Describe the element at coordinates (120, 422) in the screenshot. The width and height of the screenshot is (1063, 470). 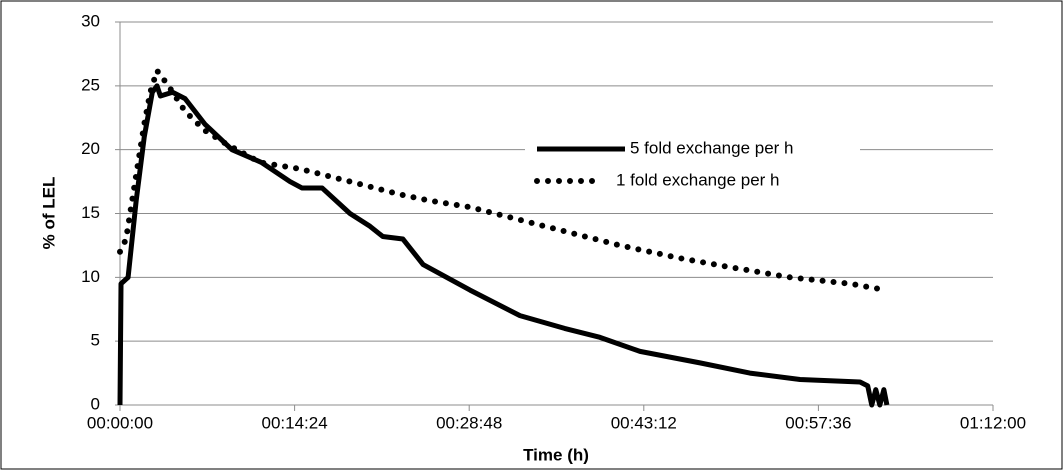
I see `x-tick-label: 00:00:00` at that location.